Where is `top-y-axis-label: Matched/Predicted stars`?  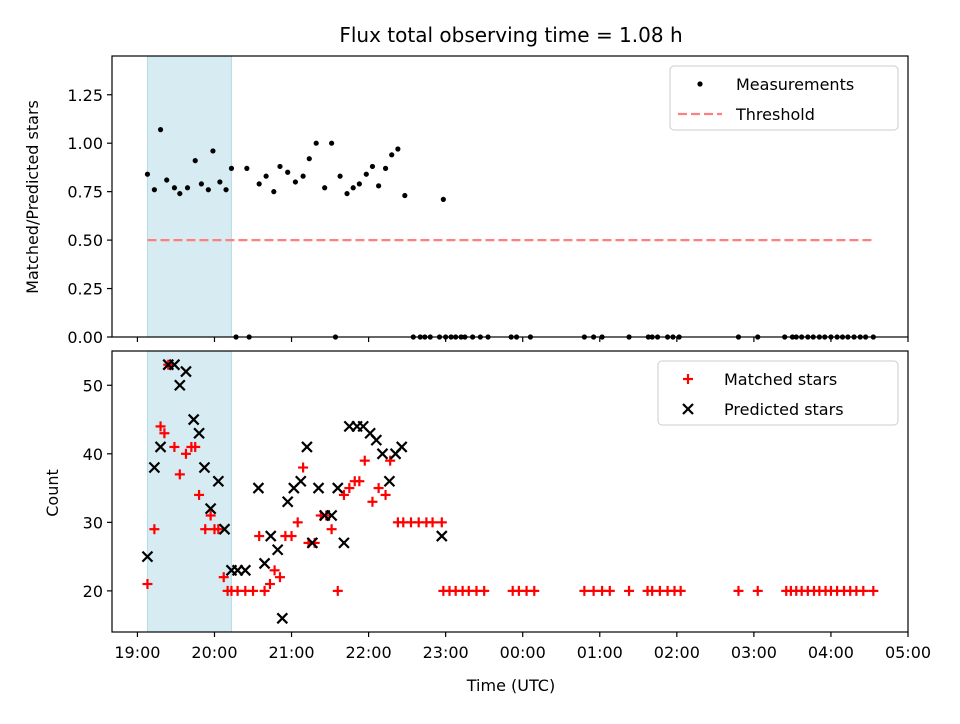
top-y-axis-label: Matched/Predicted stars is located at coordinates (32, 197).